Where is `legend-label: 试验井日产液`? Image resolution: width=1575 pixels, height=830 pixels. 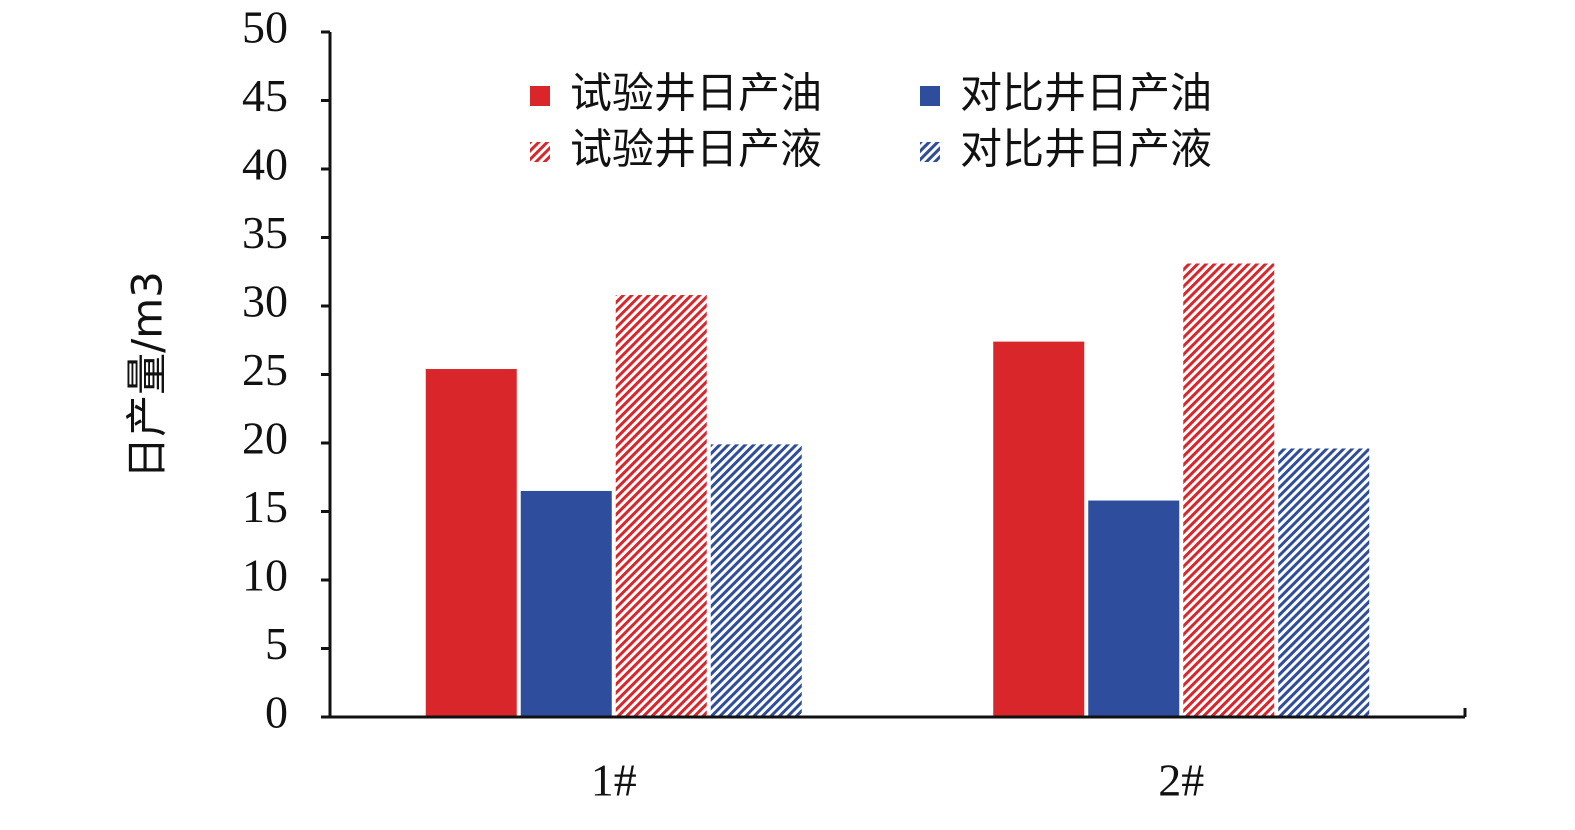
legend-label: 试验井日产液 is located at coordinates (696, 149).